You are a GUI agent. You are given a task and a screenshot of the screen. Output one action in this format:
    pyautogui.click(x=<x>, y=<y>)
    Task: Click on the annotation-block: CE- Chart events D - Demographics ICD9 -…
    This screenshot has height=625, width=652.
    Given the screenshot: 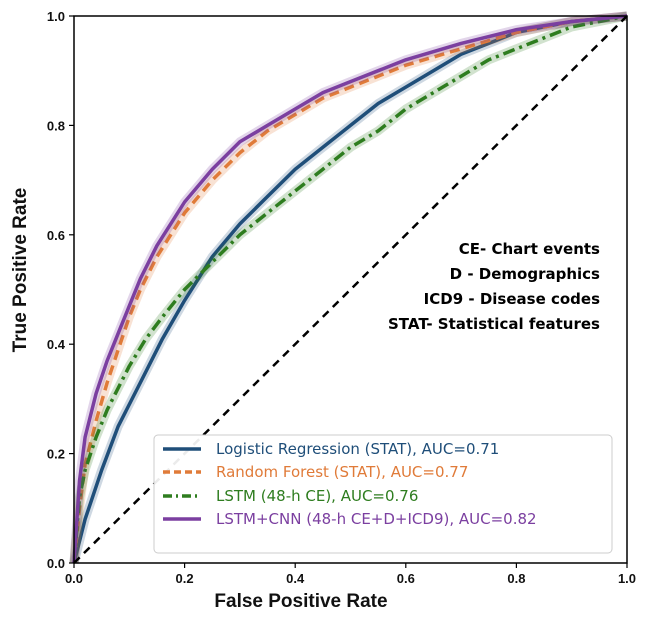 What is the action you would take?
    pyautogui.click(x=494, y=286)
    